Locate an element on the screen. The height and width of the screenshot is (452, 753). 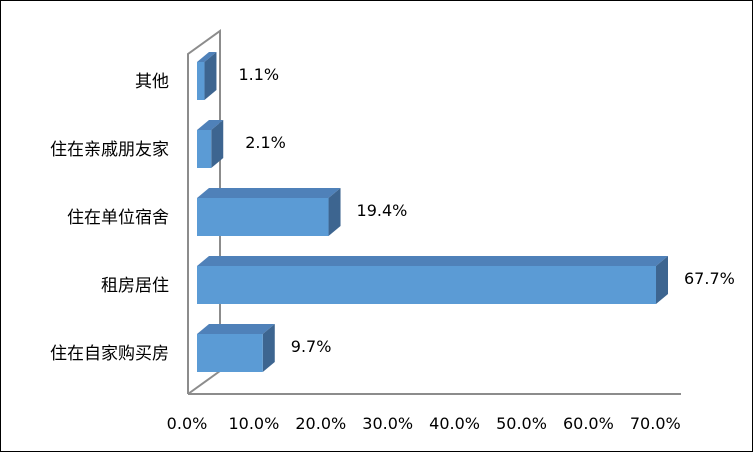
category-label: 住在自家购买房 is located at coordinates (109, 354).